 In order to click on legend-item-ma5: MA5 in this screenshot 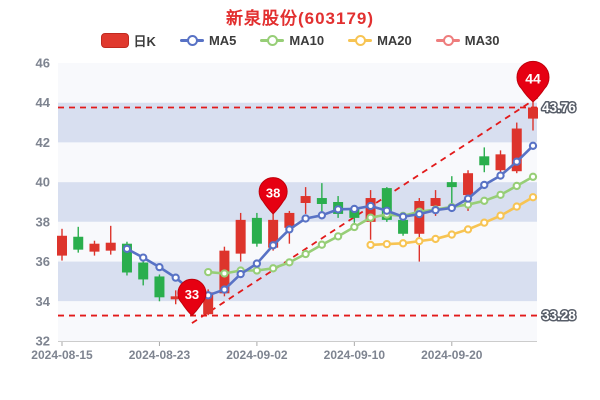, I will do `click(208, 40)`.